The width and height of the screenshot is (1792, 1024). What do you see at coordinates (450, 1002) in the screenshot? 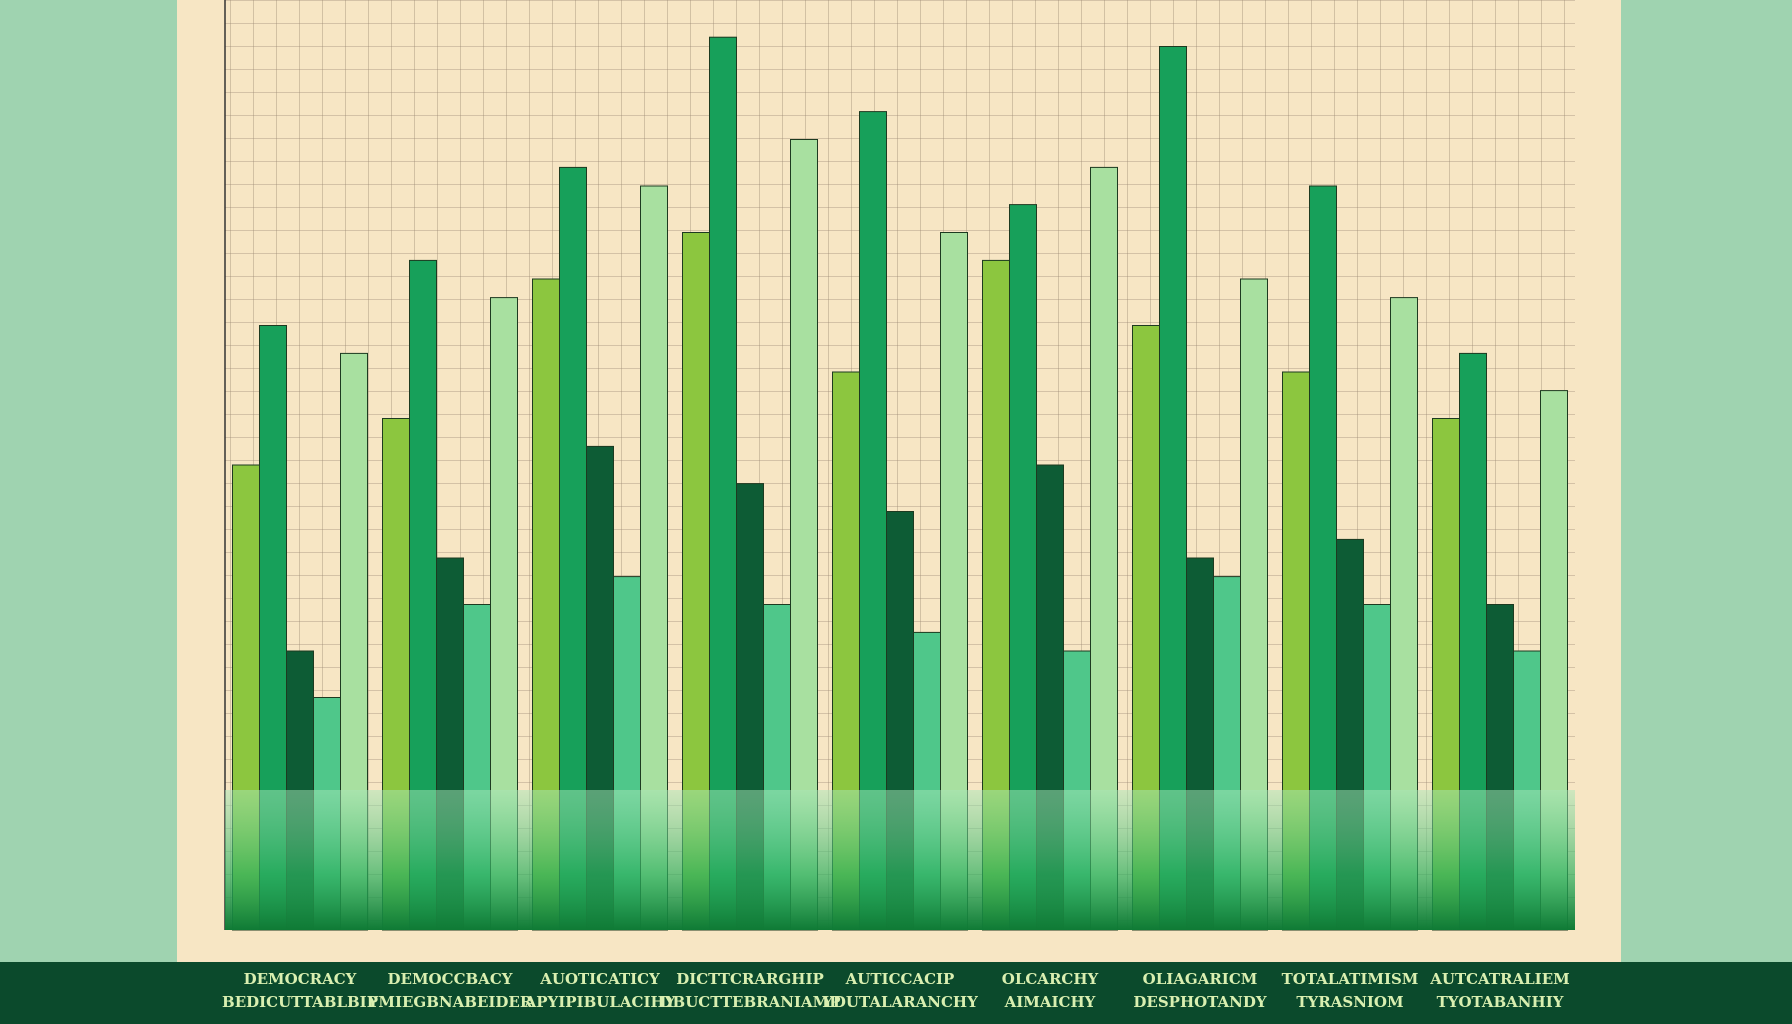
I see `x-tick-sublabel: YMIEGBNABEIDER` at bounding box center [450, 1002].